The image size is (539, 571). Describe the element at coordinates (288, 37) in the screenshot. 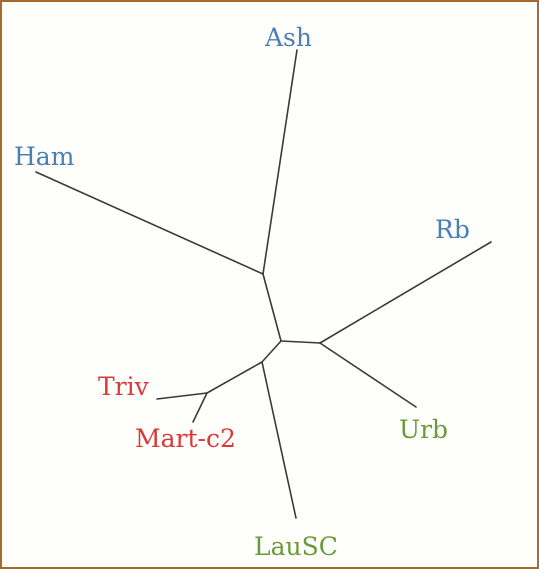

I see `leaf-label-ash: Ash` at that location.